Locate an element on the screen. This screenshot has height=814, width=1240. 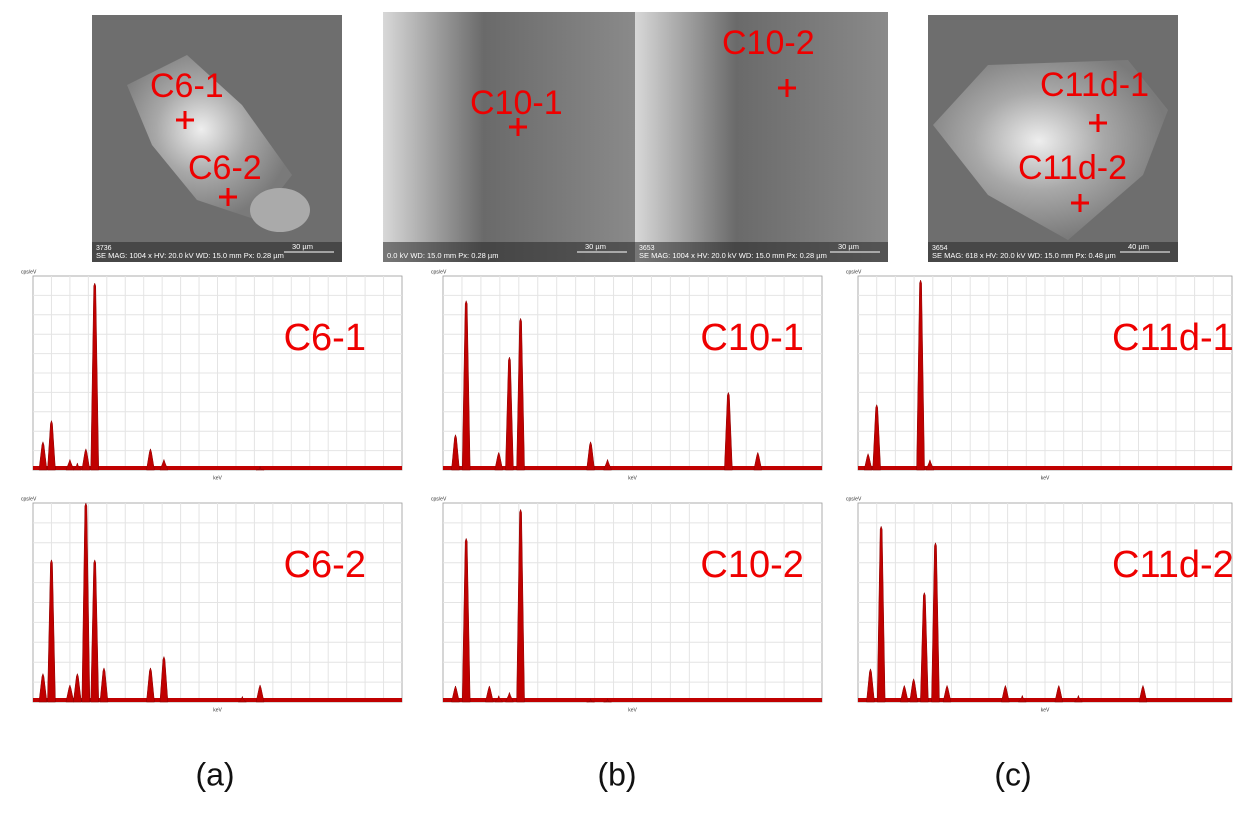
spectrum-label: C10-1 is located at coordinates (752, 338).